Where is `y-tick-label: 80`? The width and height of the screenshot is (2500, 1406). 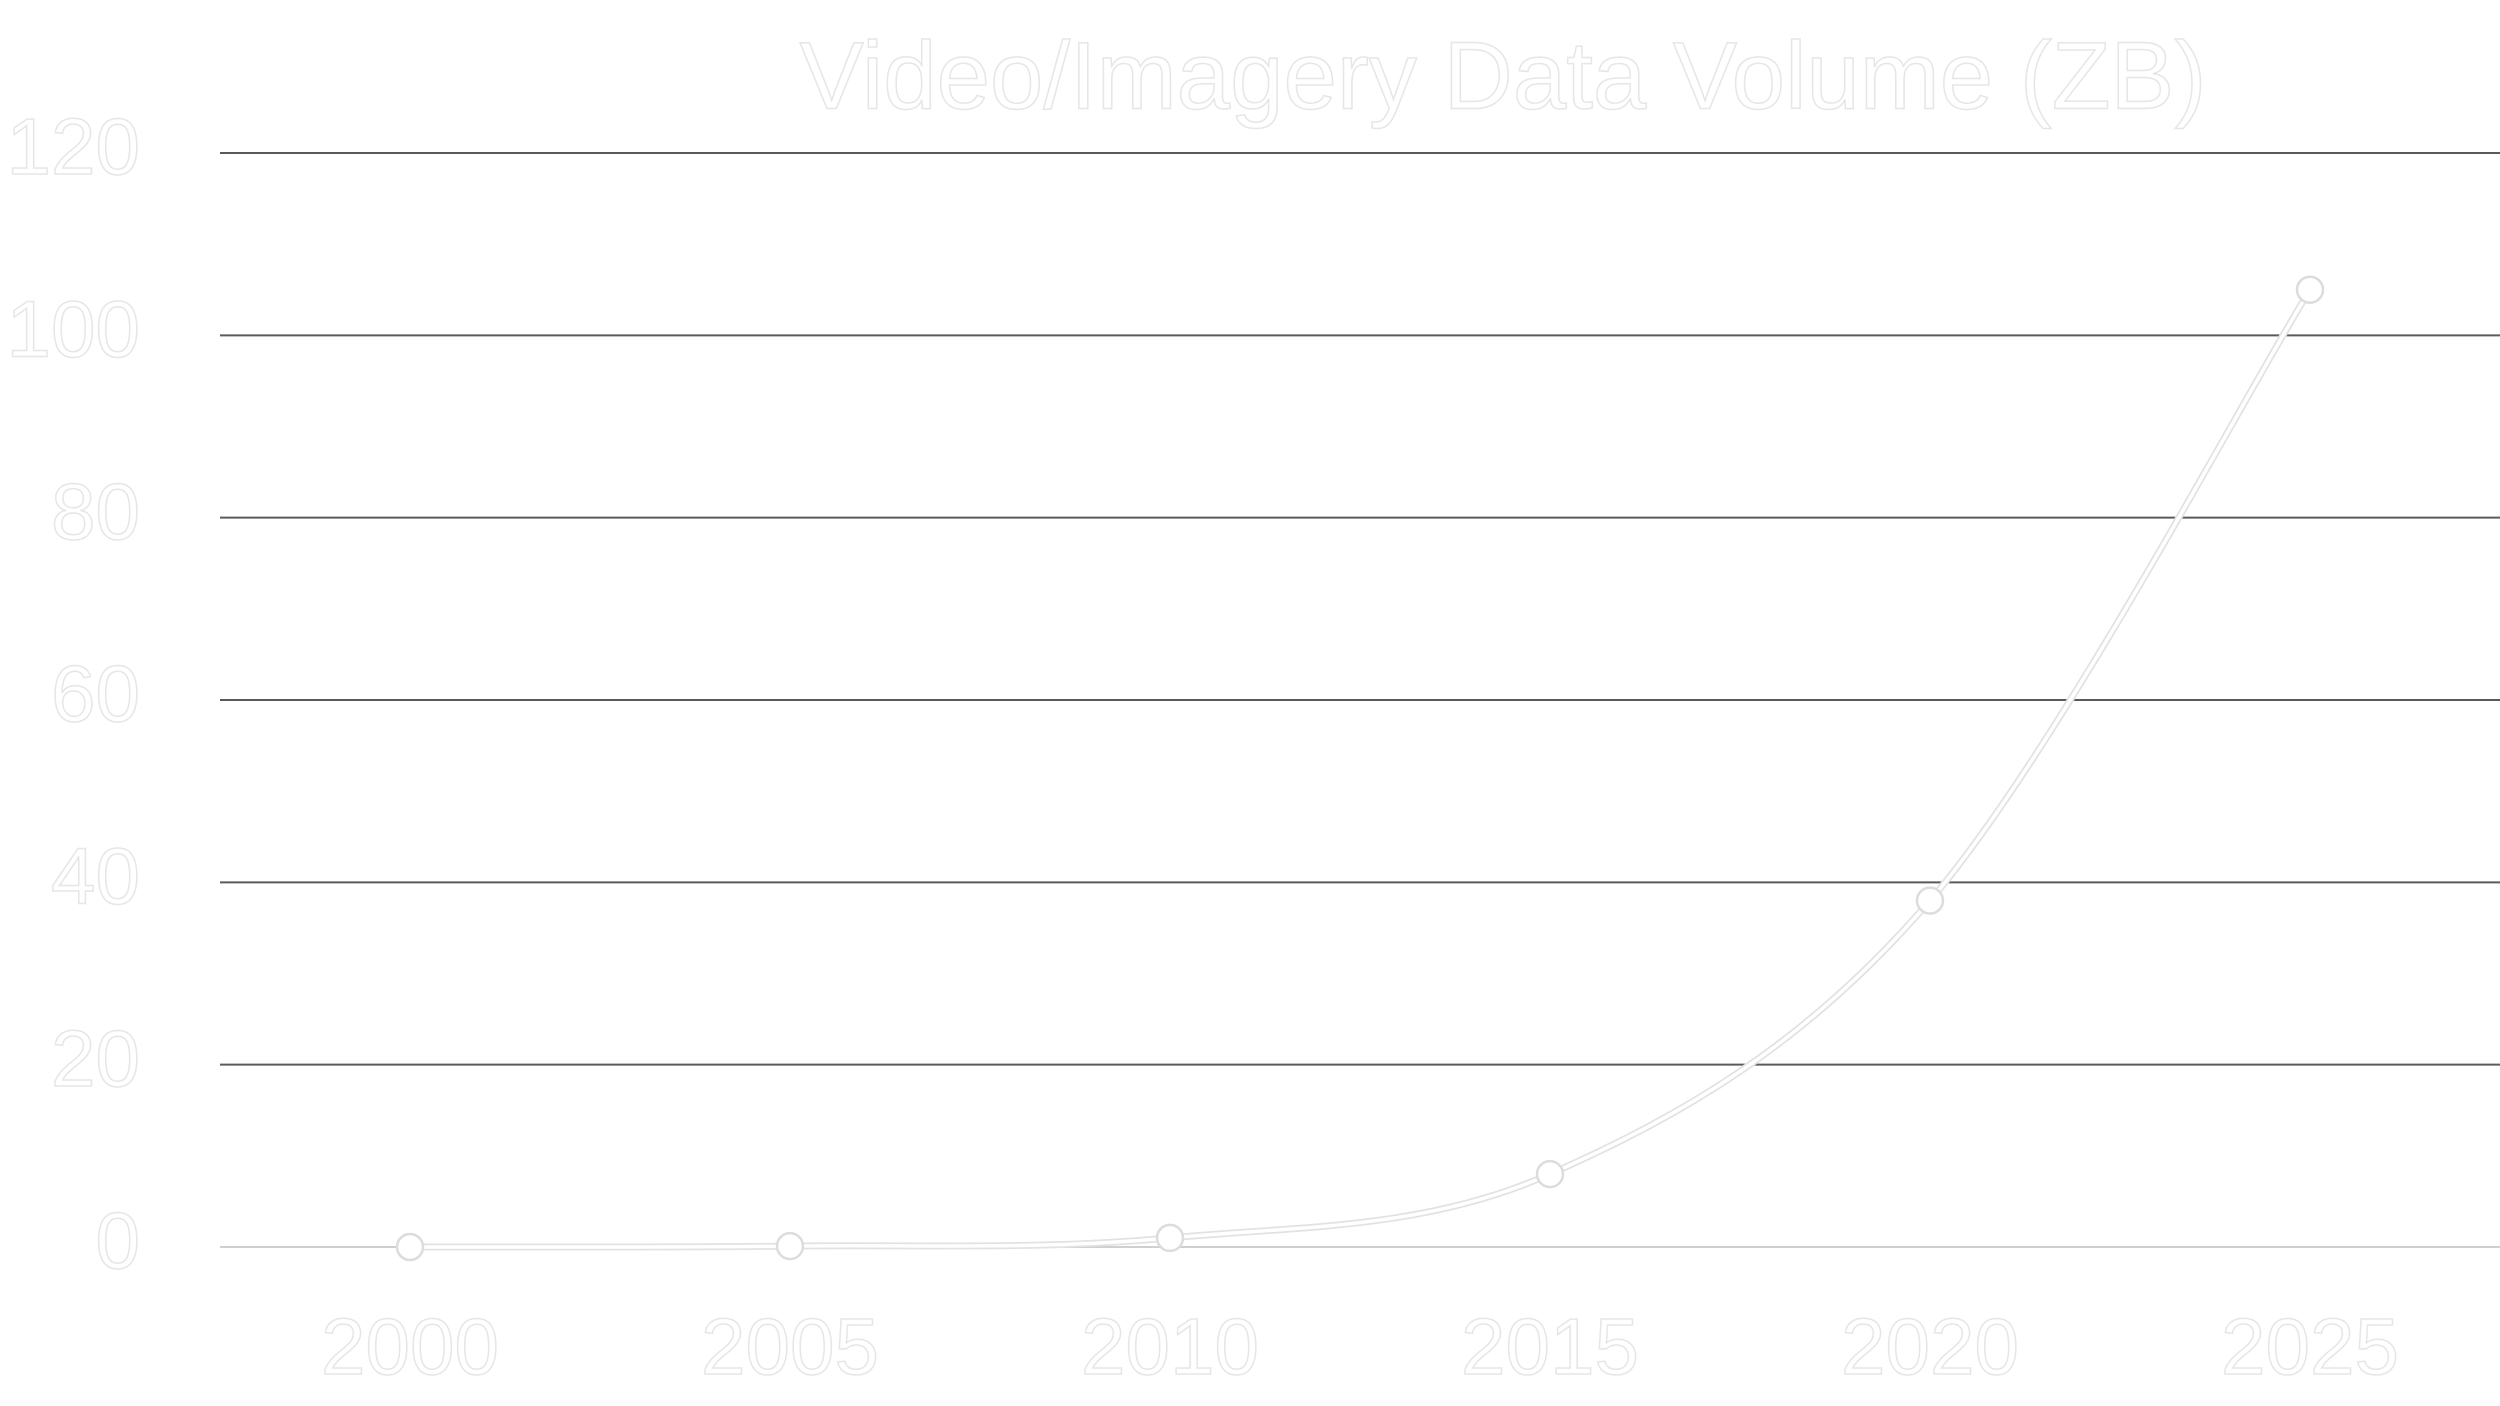 y-tick-label: 80 is located at coordinates (95, 511).